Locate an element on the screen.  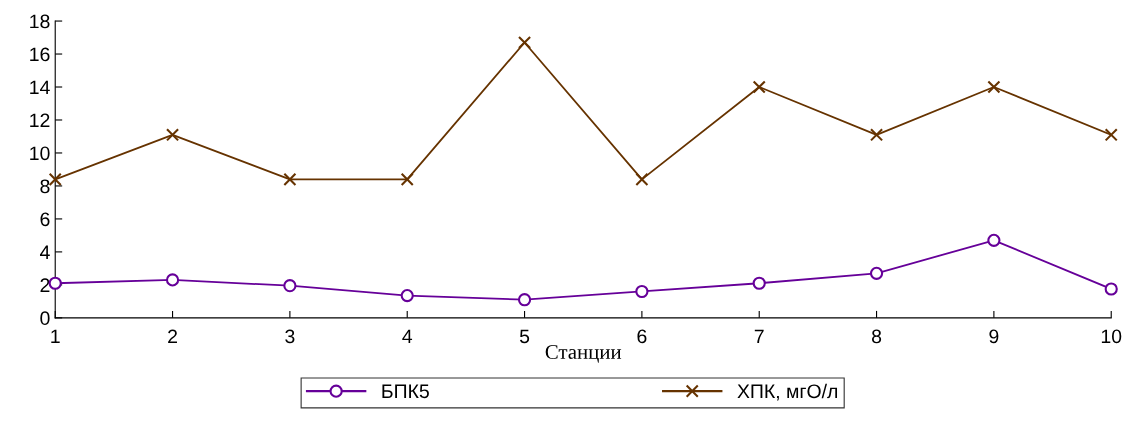
x-axis-title: Станции is located at coordinates (583, 353).